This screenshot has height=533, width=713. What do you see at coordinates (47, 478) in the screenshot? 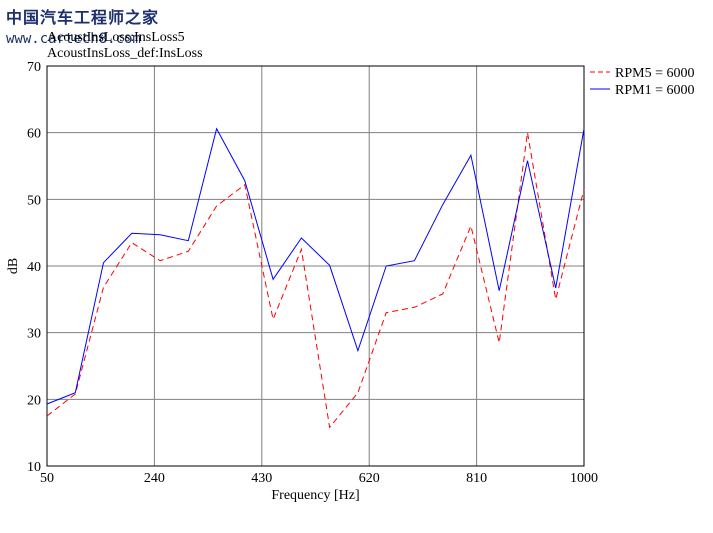
I see `x-tick-label: 50` at bounding box center [47, 478].